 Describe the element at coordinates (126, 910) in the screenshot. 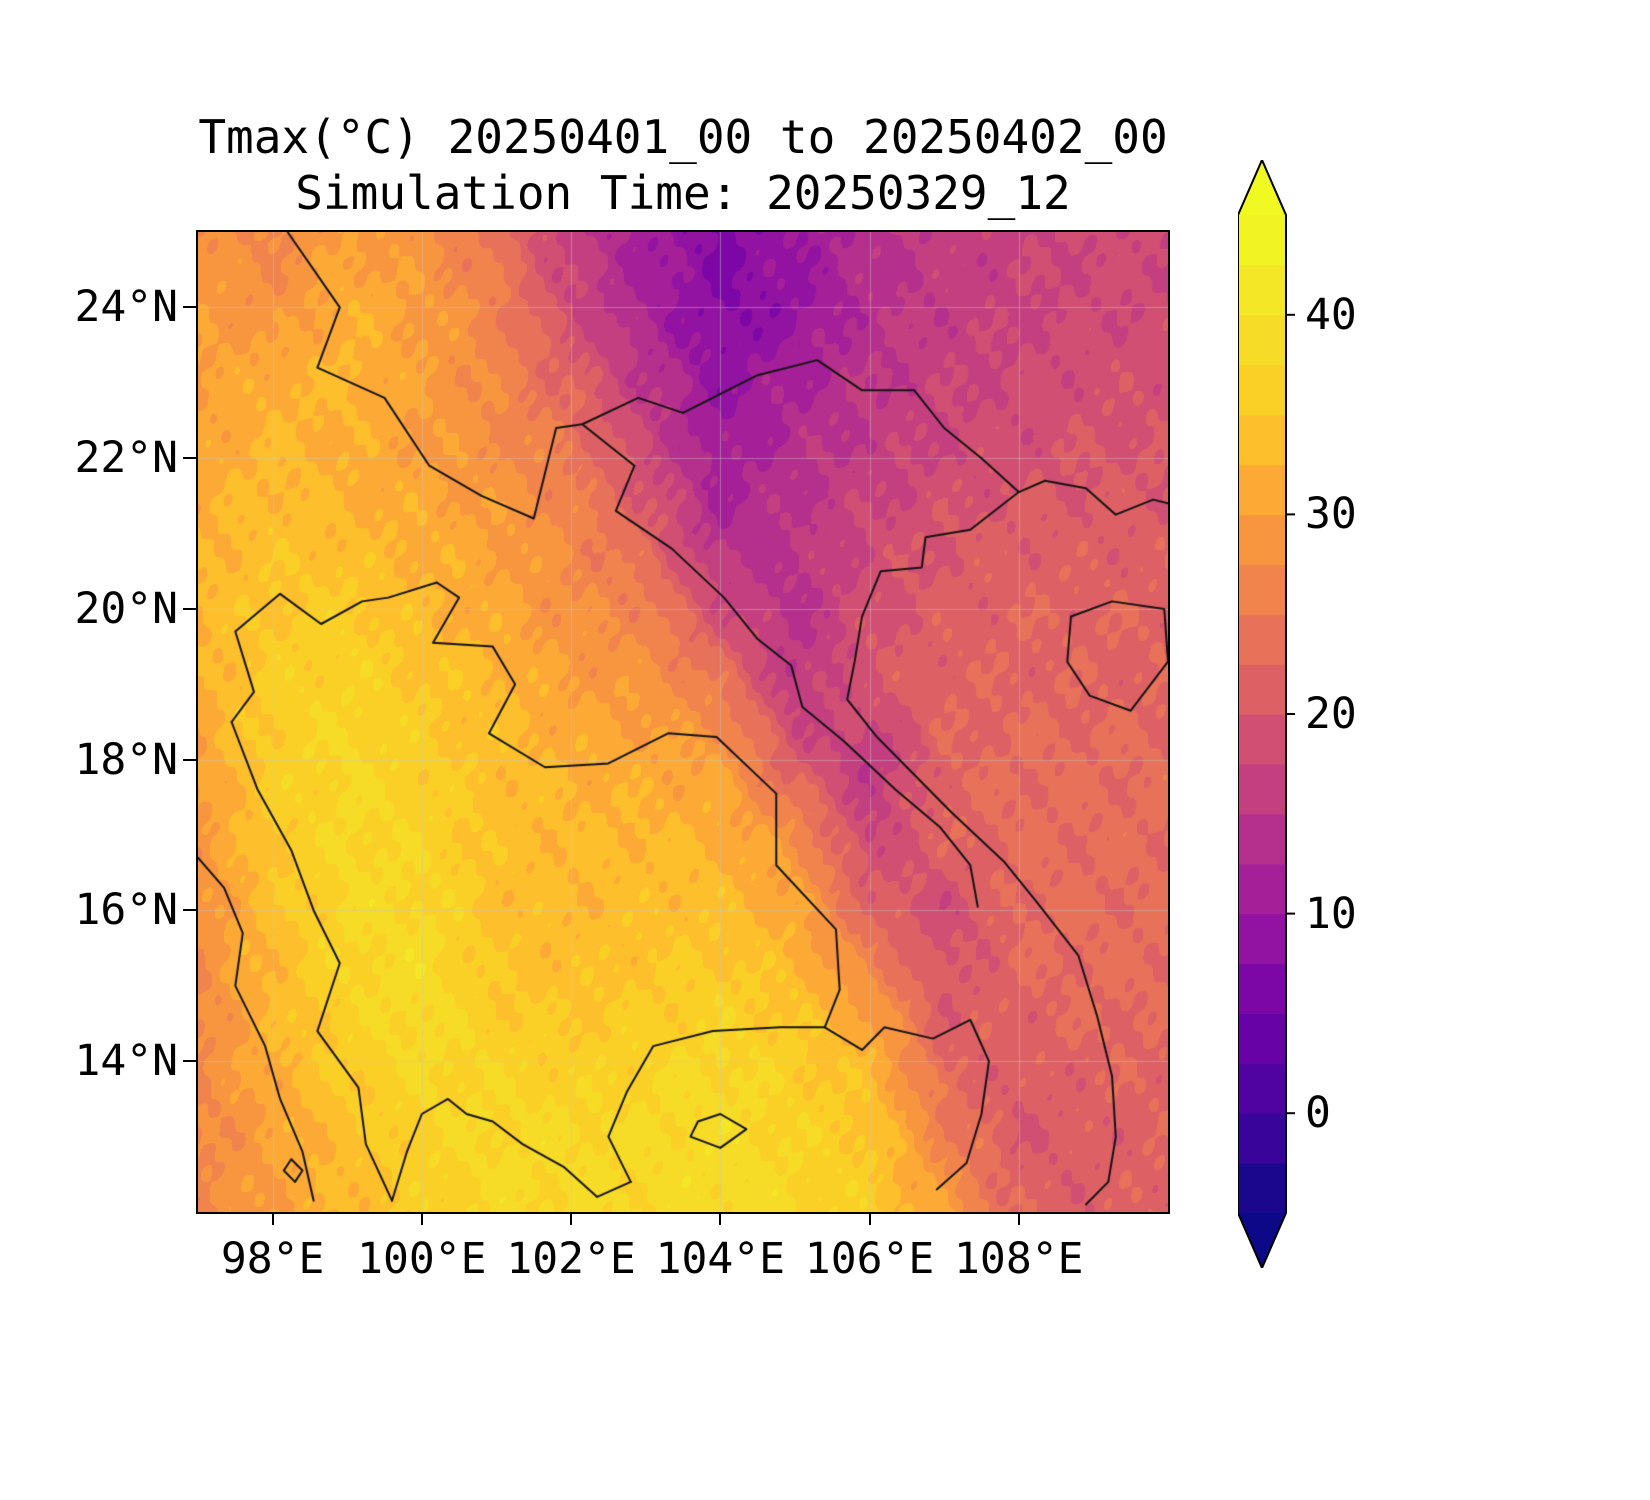

I see `y-axis-tick-label: 16°N` at that location.